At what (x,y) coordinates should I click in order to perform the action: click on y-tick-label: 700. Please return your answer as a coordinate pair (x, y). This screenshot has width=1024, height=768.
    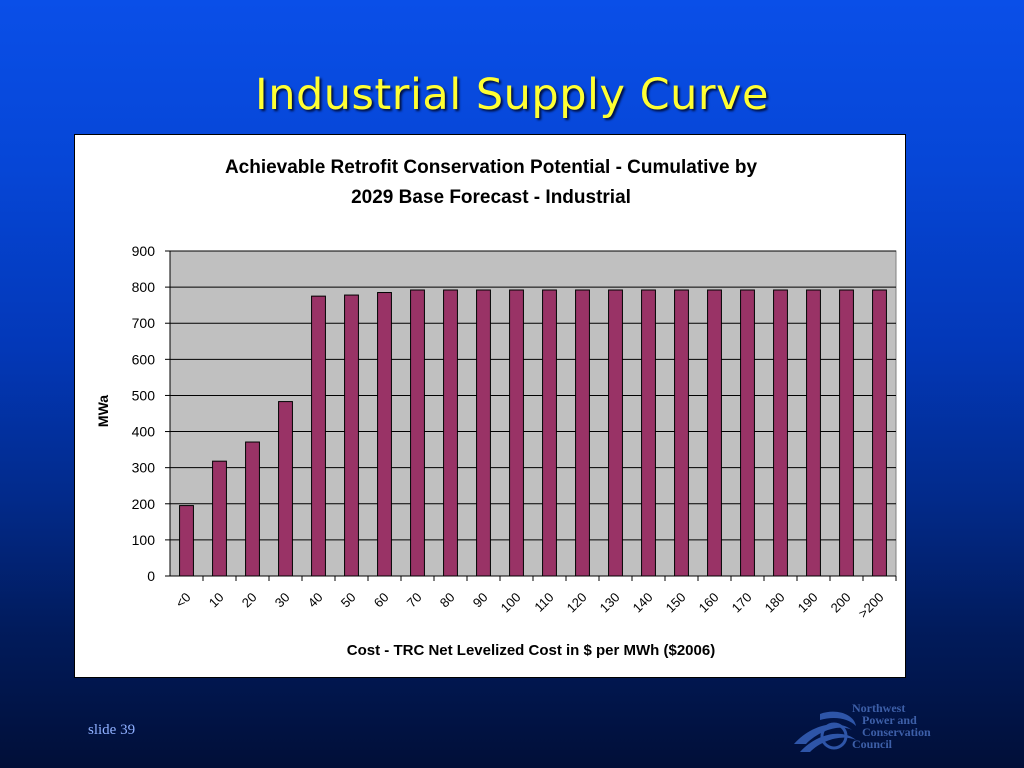
    Looking at the image, I should click on (144, 323).